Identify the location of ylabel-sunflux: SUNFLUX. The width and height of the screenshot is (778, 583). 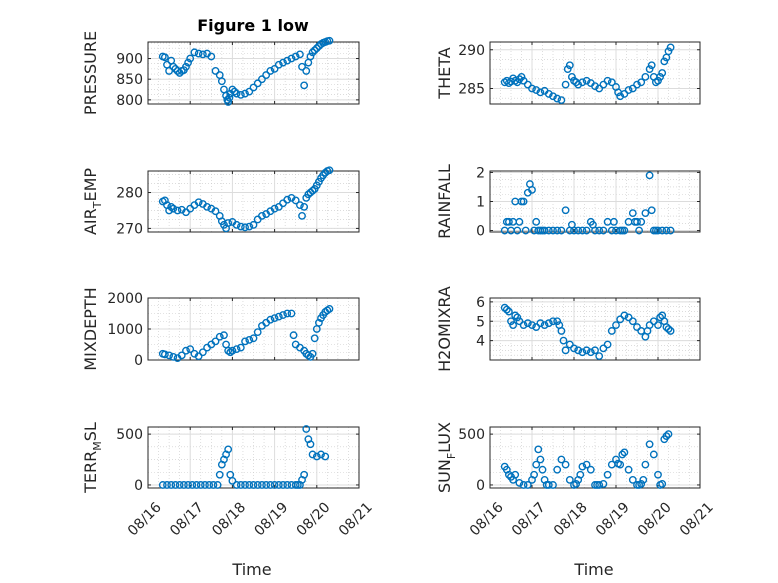
(446, 457).